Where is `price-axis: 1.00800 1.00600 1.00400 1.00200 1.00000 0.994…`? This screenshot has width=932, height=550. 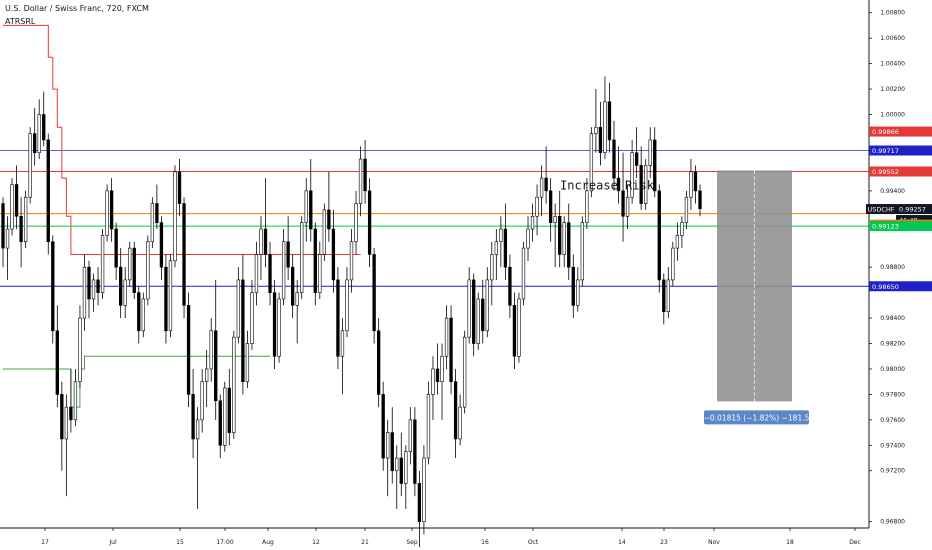 price-axis: 1.00800 1.00600 1.00400 1.00200 1.00000 0.994… is located at coordinates (899, 275).